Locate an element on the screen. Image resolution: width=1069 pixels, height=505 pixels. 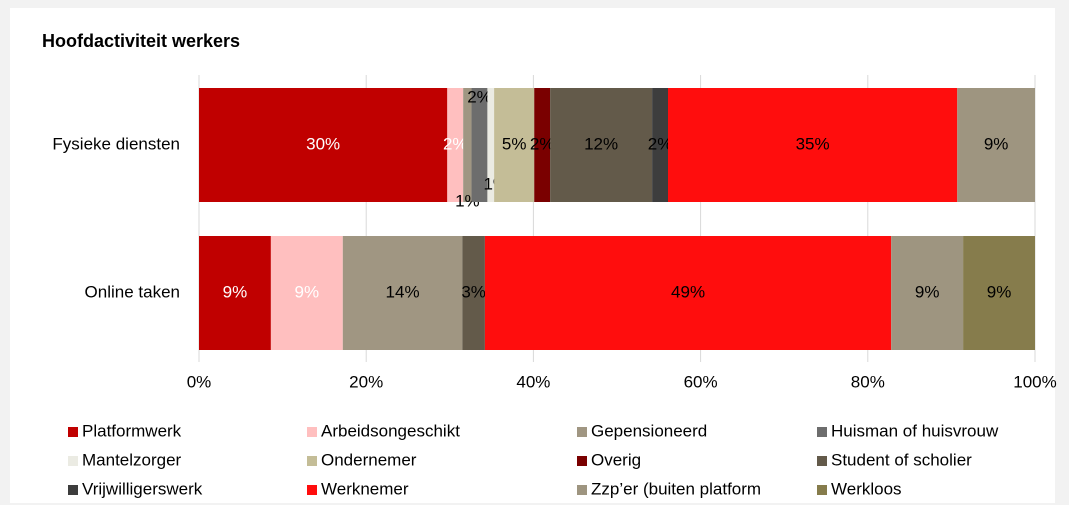
legend-label: Ondernemer is located at coordinates (369, 459).